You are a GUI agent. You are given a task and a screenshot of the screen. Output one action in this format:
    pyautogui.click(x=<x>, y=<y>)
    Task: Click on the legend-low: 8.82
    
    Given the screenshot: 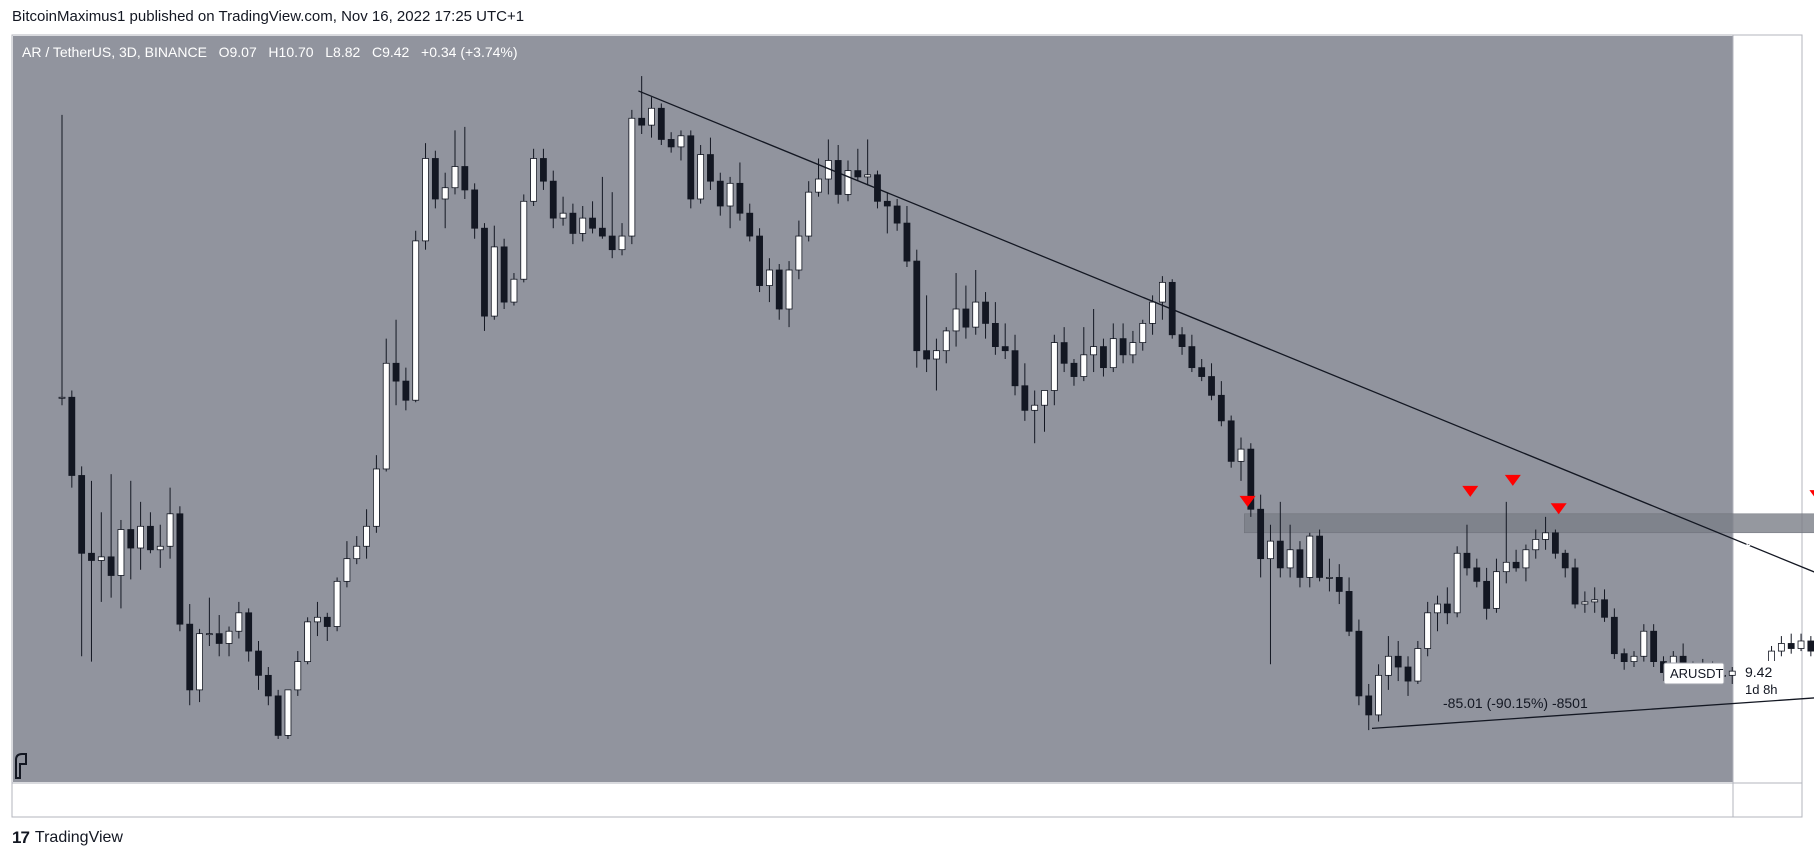 What is the action you would take?
    pyautogui.click(x=347, y=52)
    